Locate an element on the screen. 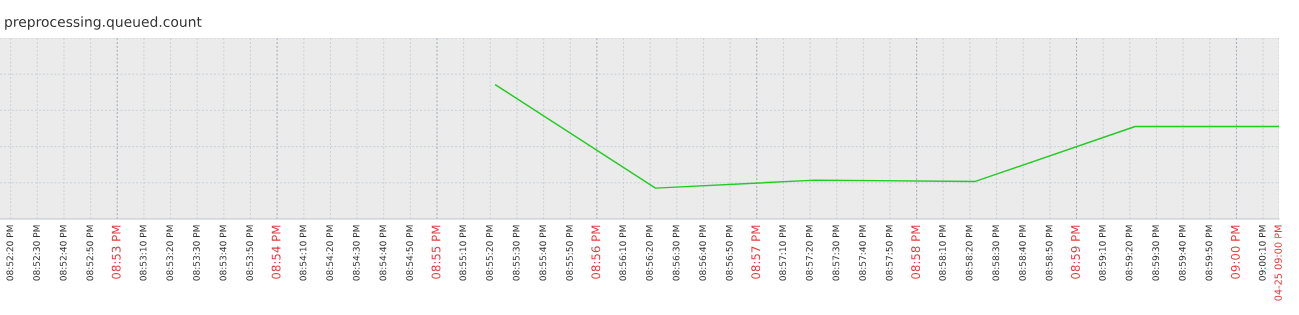  x-tick-label: 08:58 PM is located at coordinates (916, 252).